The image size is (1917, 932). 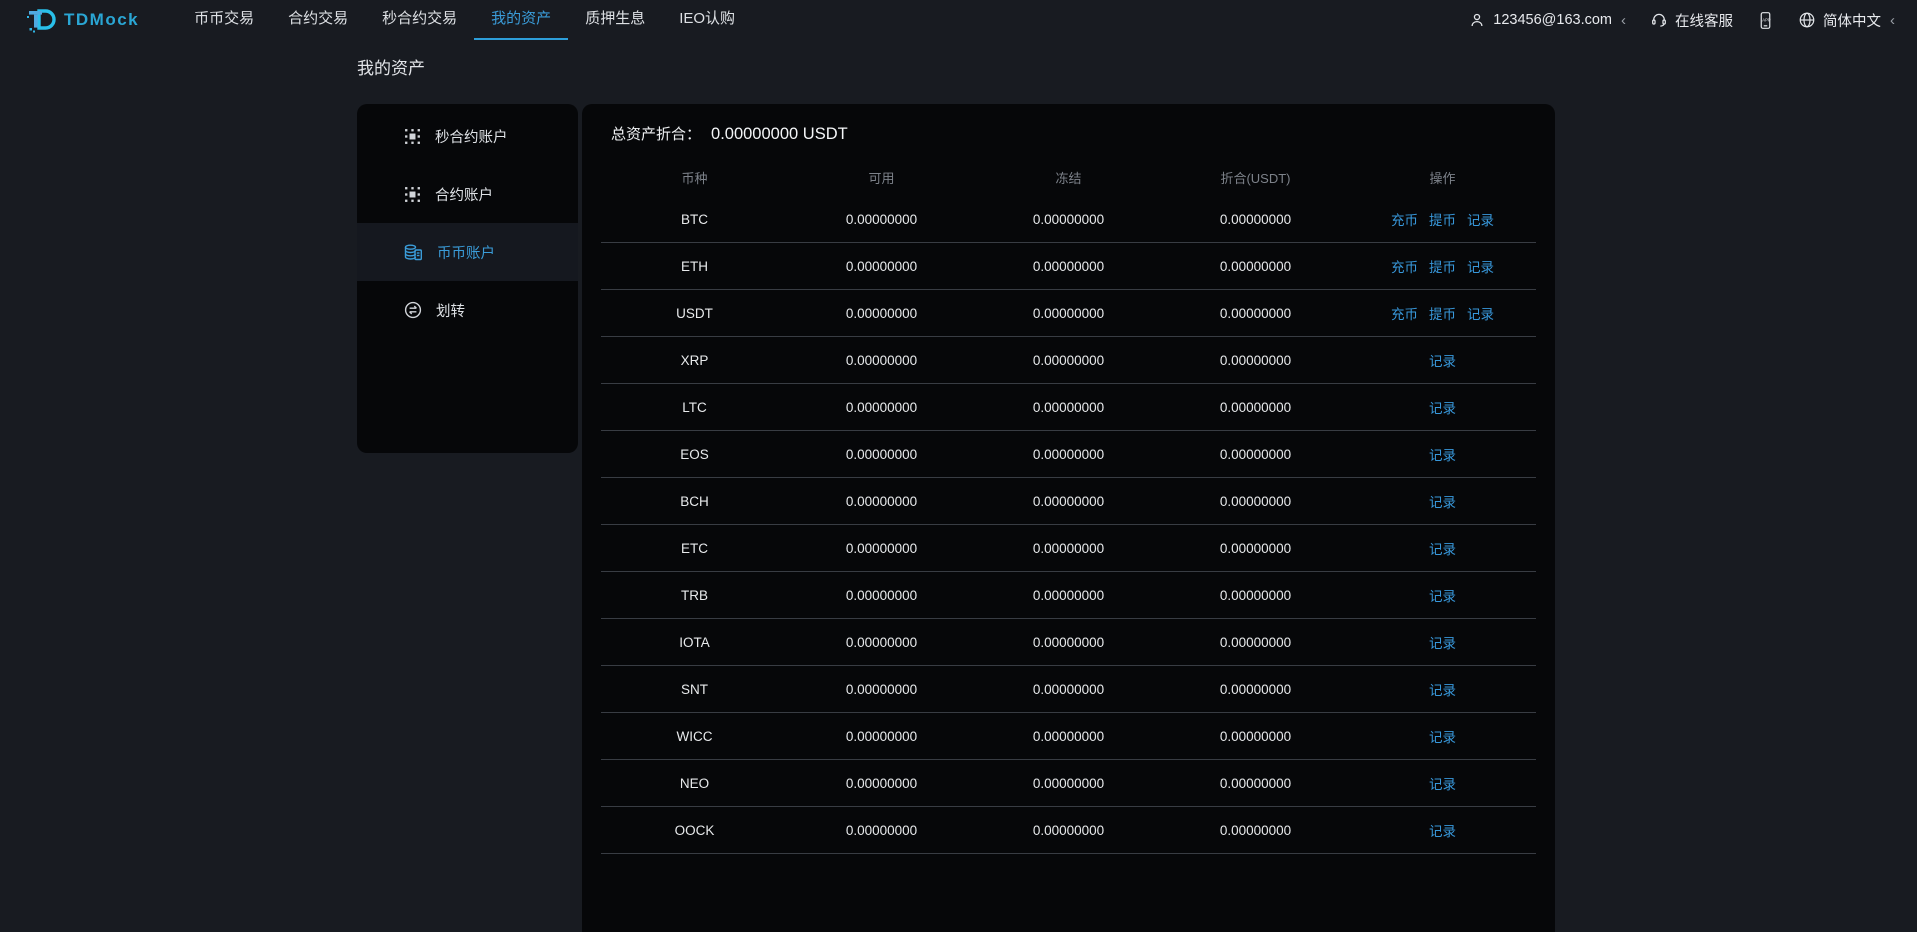 What do you see at coordinates (521, 20) in the screenshot?
I see `nav-item-3: 我的资产` at bounding box center [521, 20].